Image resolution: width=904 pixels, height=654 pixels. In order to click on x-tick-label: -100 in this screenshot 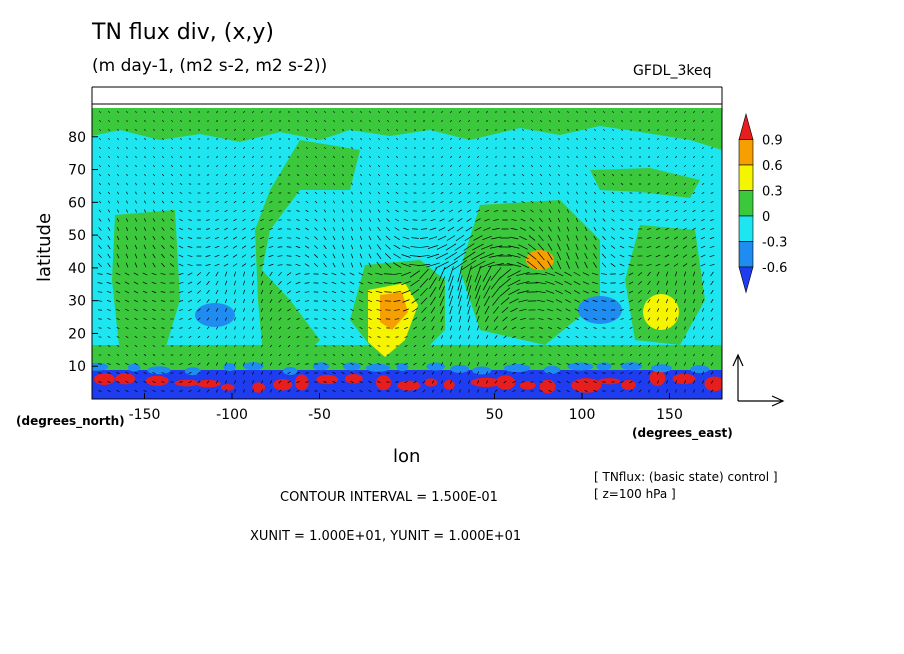, I will do `click(232, 415)`.